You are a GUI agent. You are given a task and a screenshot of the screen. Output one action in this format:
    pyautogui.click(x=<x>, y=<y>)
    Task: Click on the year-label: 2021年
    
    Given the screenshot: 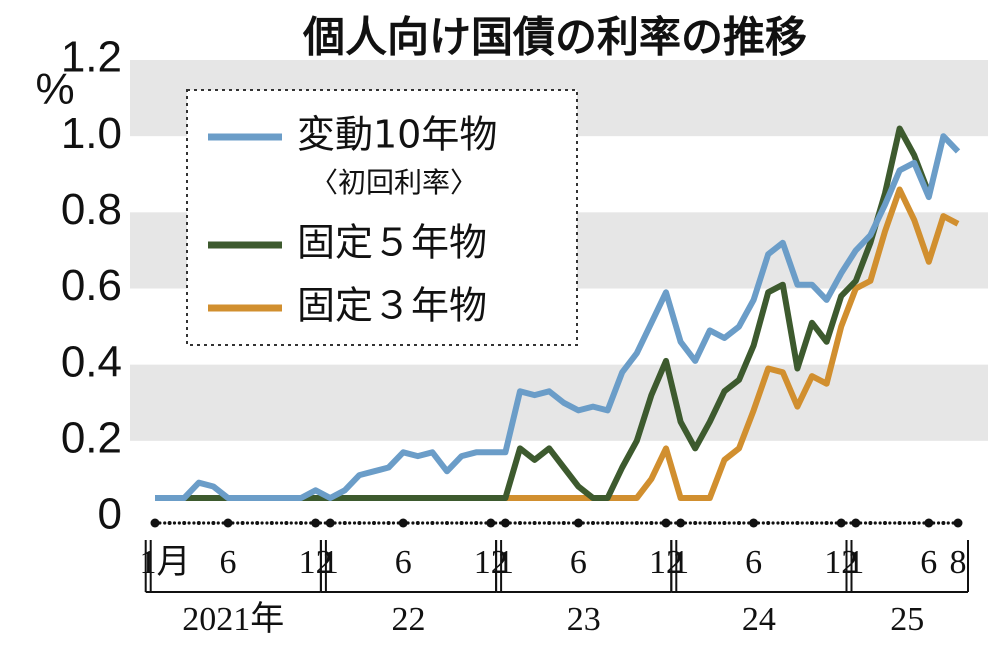 What is the action you would take?
    pyautogui.click(x=233, y=619)
    